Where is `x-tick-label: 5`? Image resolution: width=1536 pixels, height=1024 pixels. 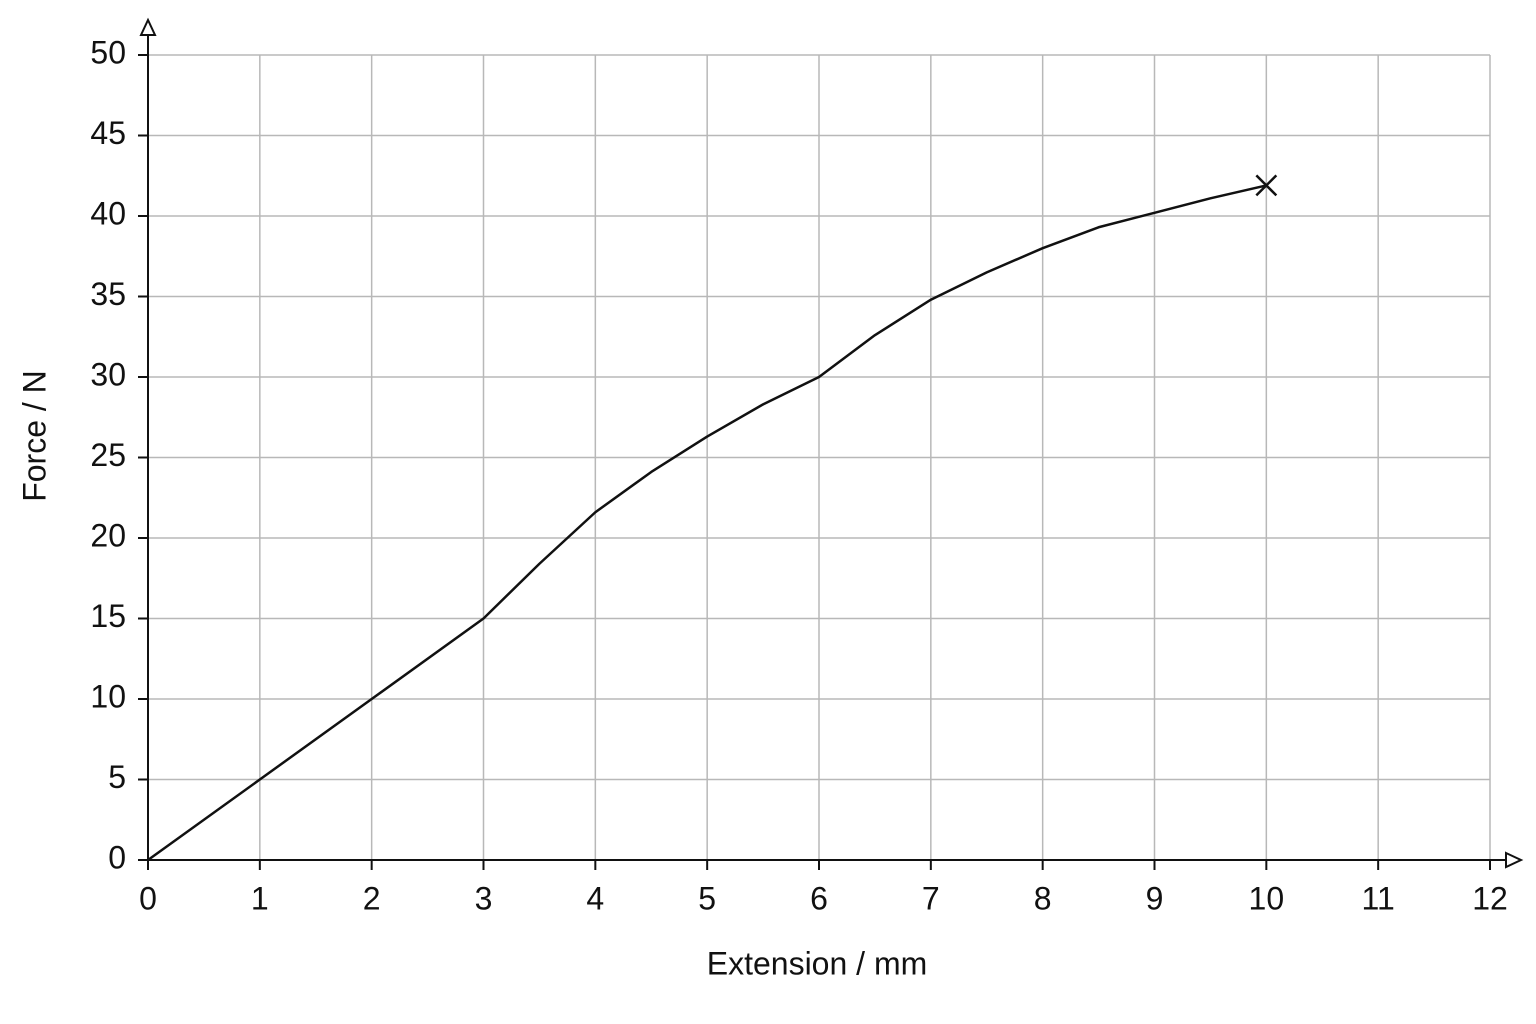
x-tick-label: 5 is located at coordinates (707, 898).